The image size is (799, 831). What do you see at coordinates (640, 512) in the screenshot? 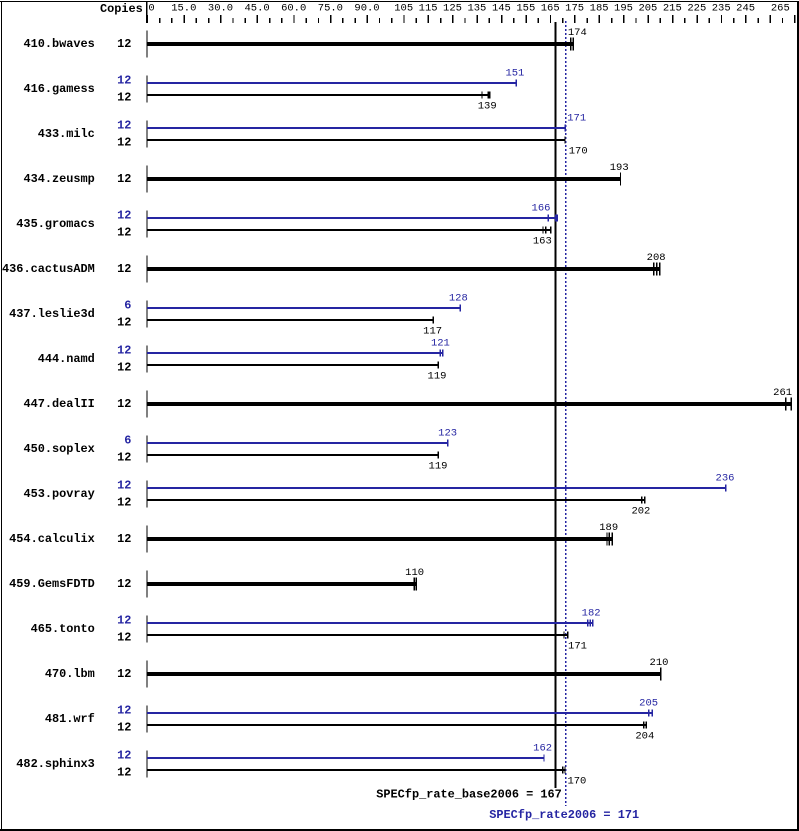
I see `svg-text: 202` at bounding box center [640, 512].